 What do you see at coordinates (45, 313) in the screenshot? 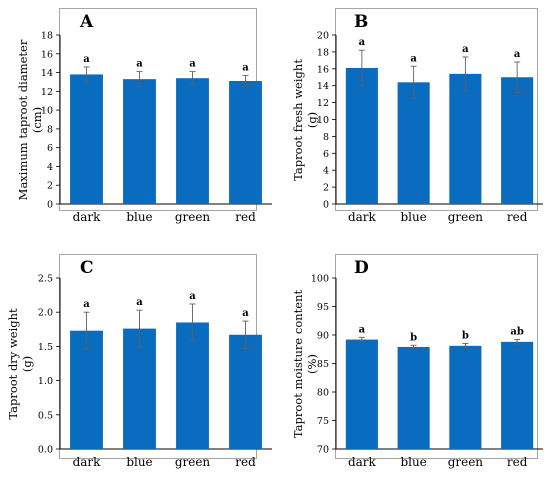
I see `y-tick-label: 2.0` at bounding box center [45, 313].